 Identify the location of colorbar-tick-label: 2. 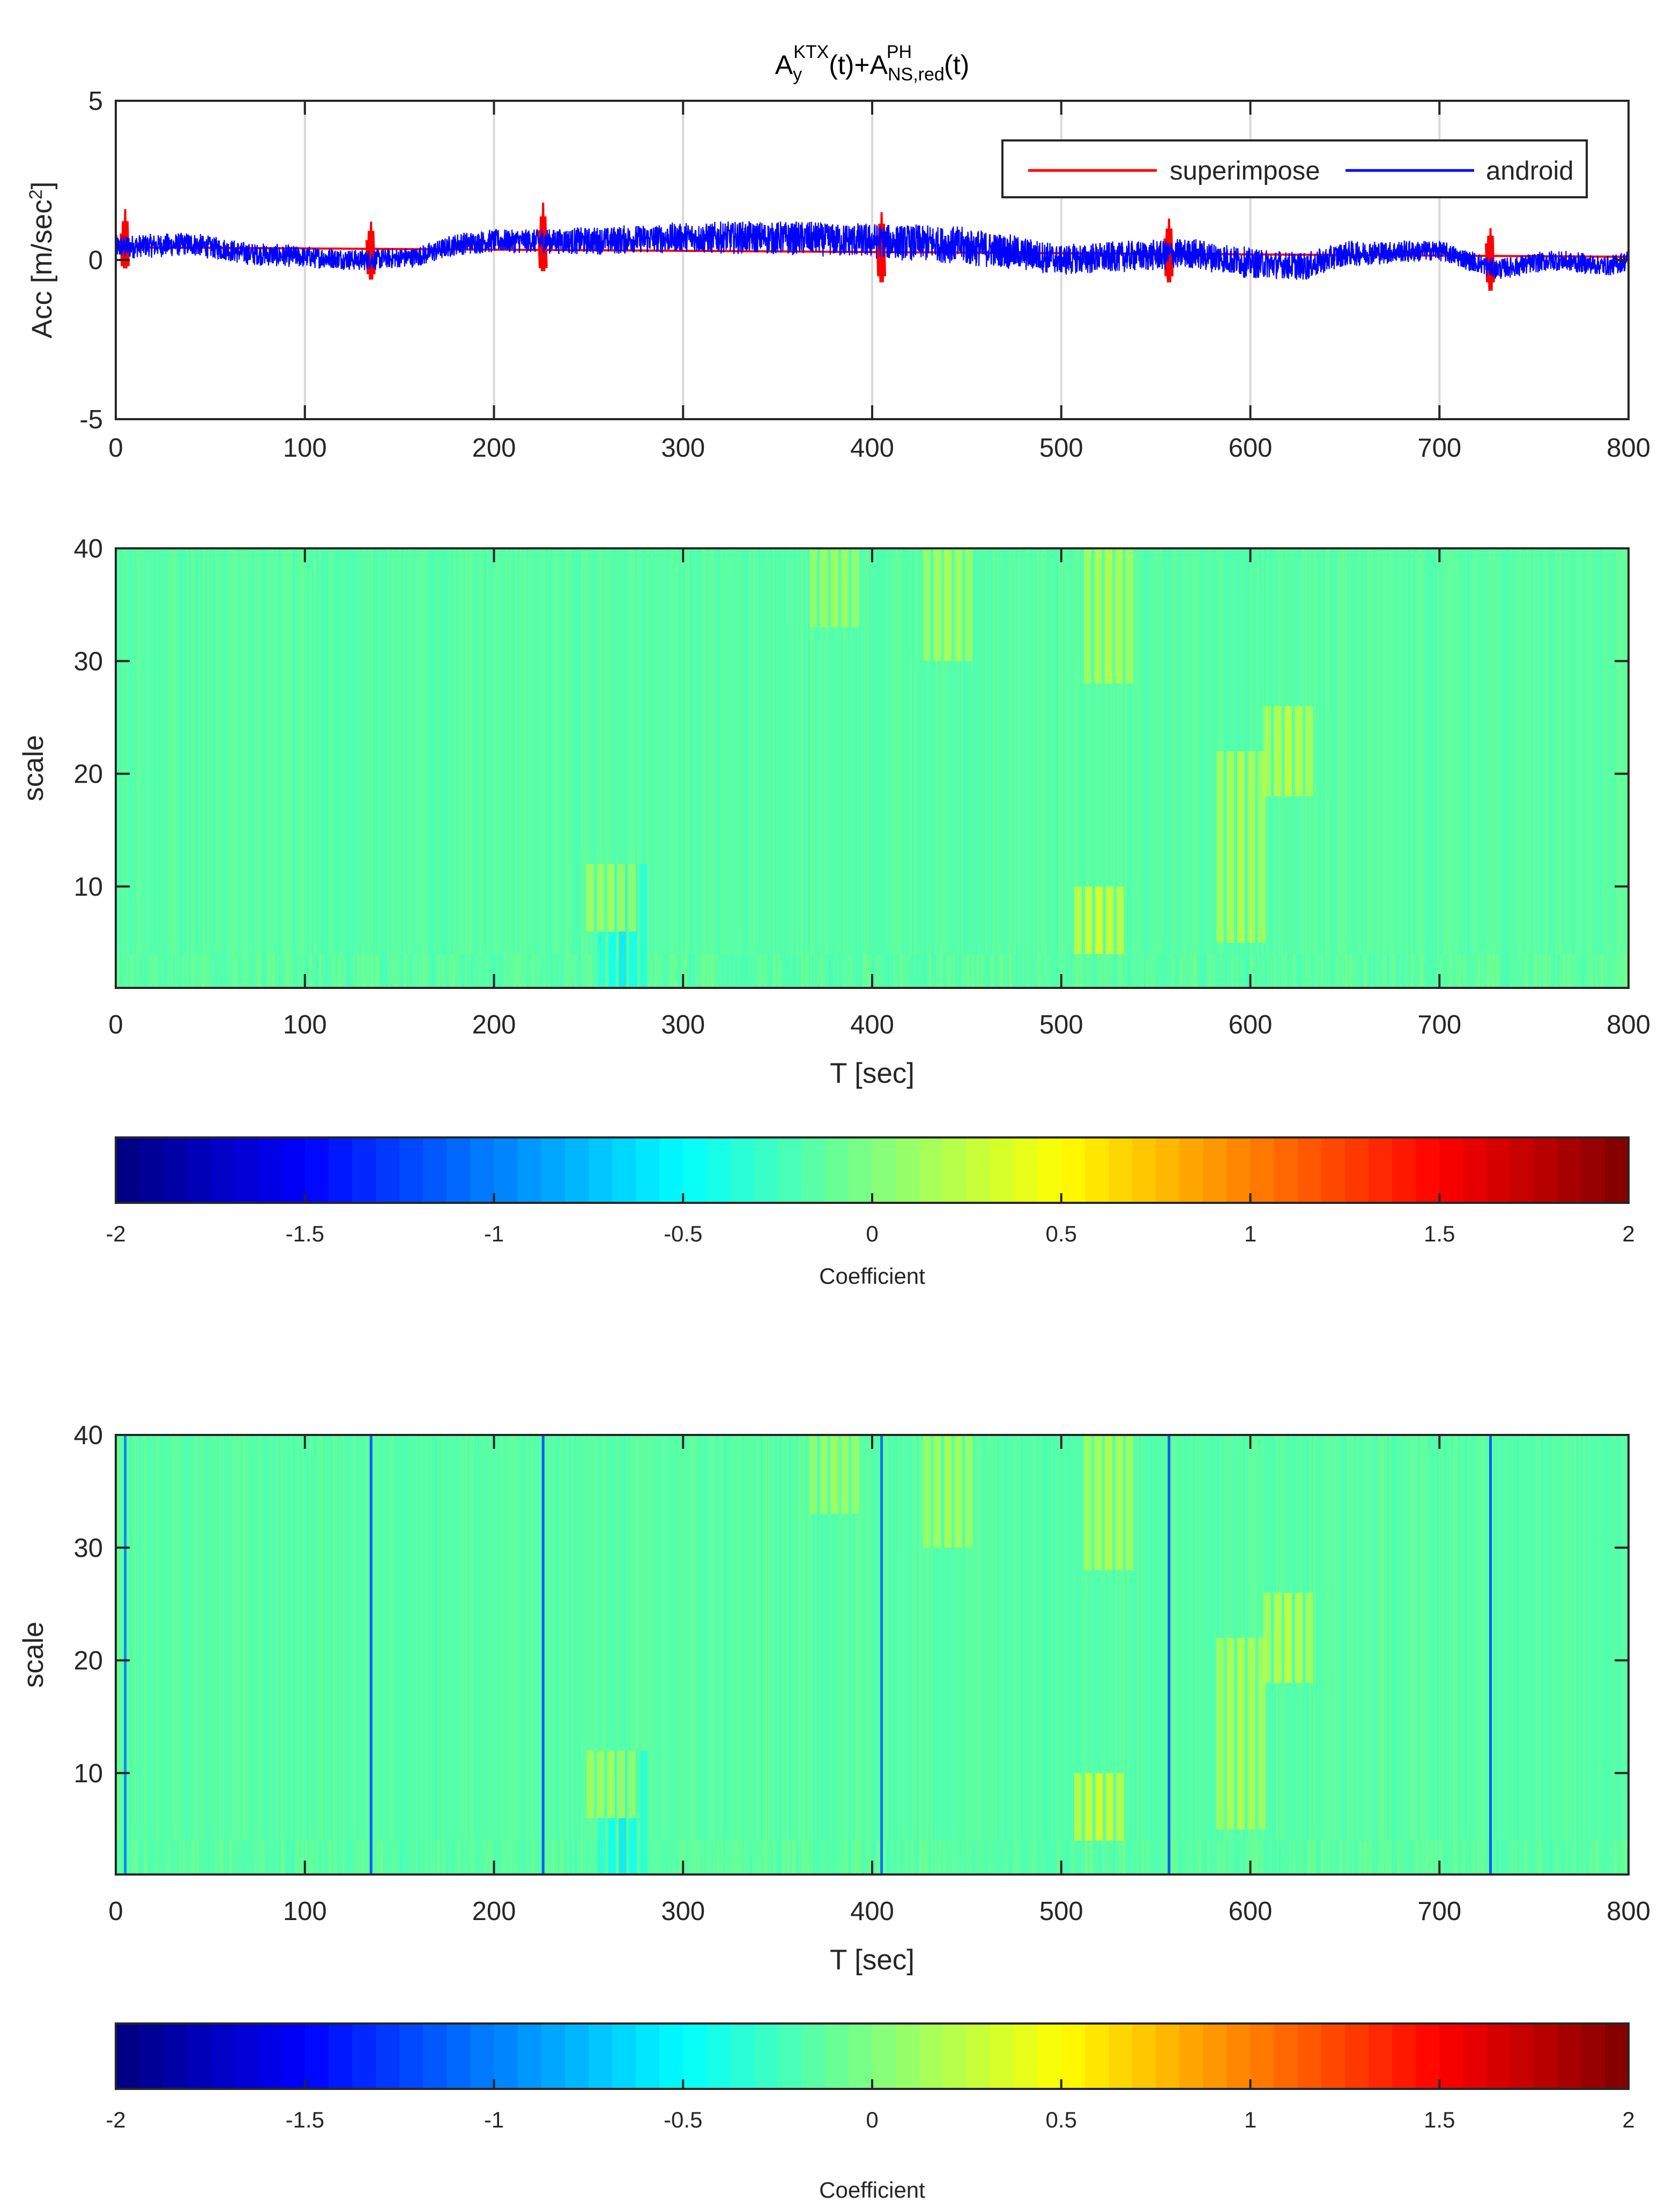
(1628, 2119).